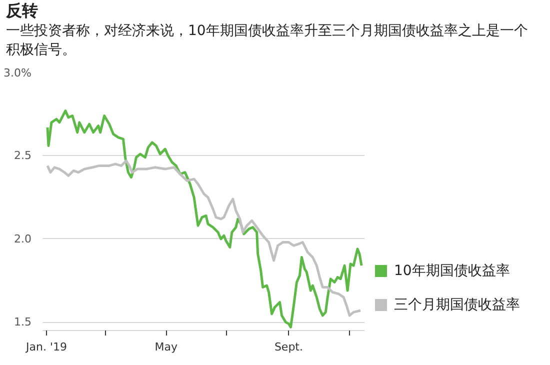 The width and height of the screenshot is (550, 365). What do you see at coordinates (23, 239) in the screenshot?
I see `y-tick-label: 2.0` at bounding box center [23, 239].